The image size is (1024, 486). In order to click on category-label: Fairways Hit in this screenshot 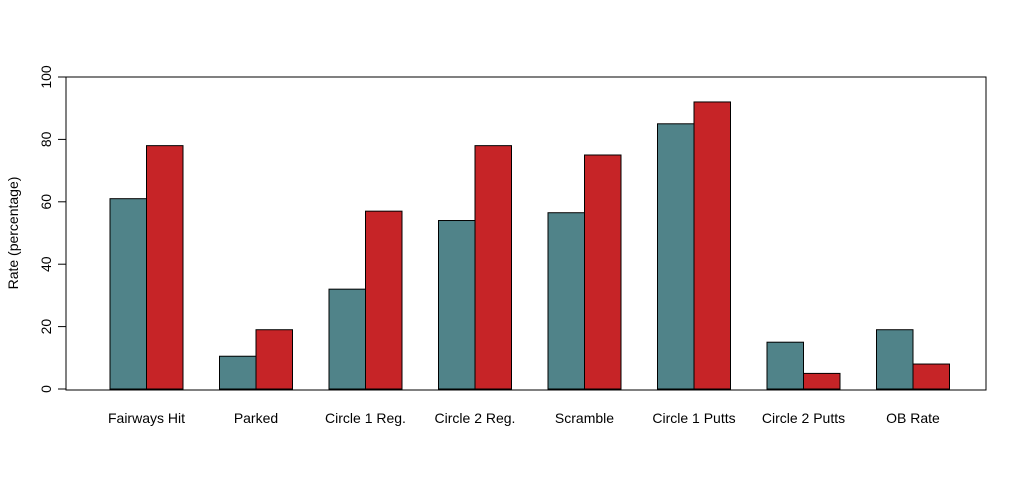, I will do `click(146, 418)`.